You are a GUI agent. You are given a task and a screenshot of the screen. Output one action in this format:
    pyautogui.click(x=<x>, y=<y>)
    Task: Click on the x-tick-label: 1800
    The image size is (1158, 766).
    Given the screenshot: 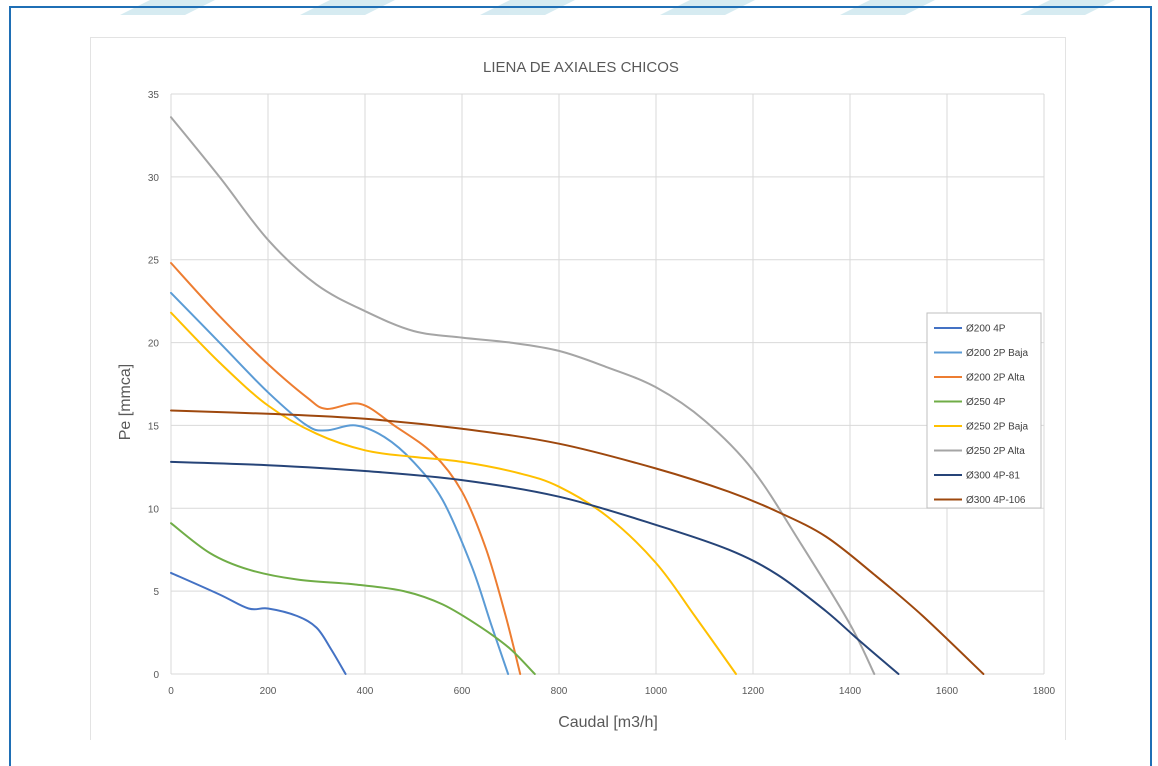 What is the action you would take?
    pyautogui.click(x=1044, y=691)
    